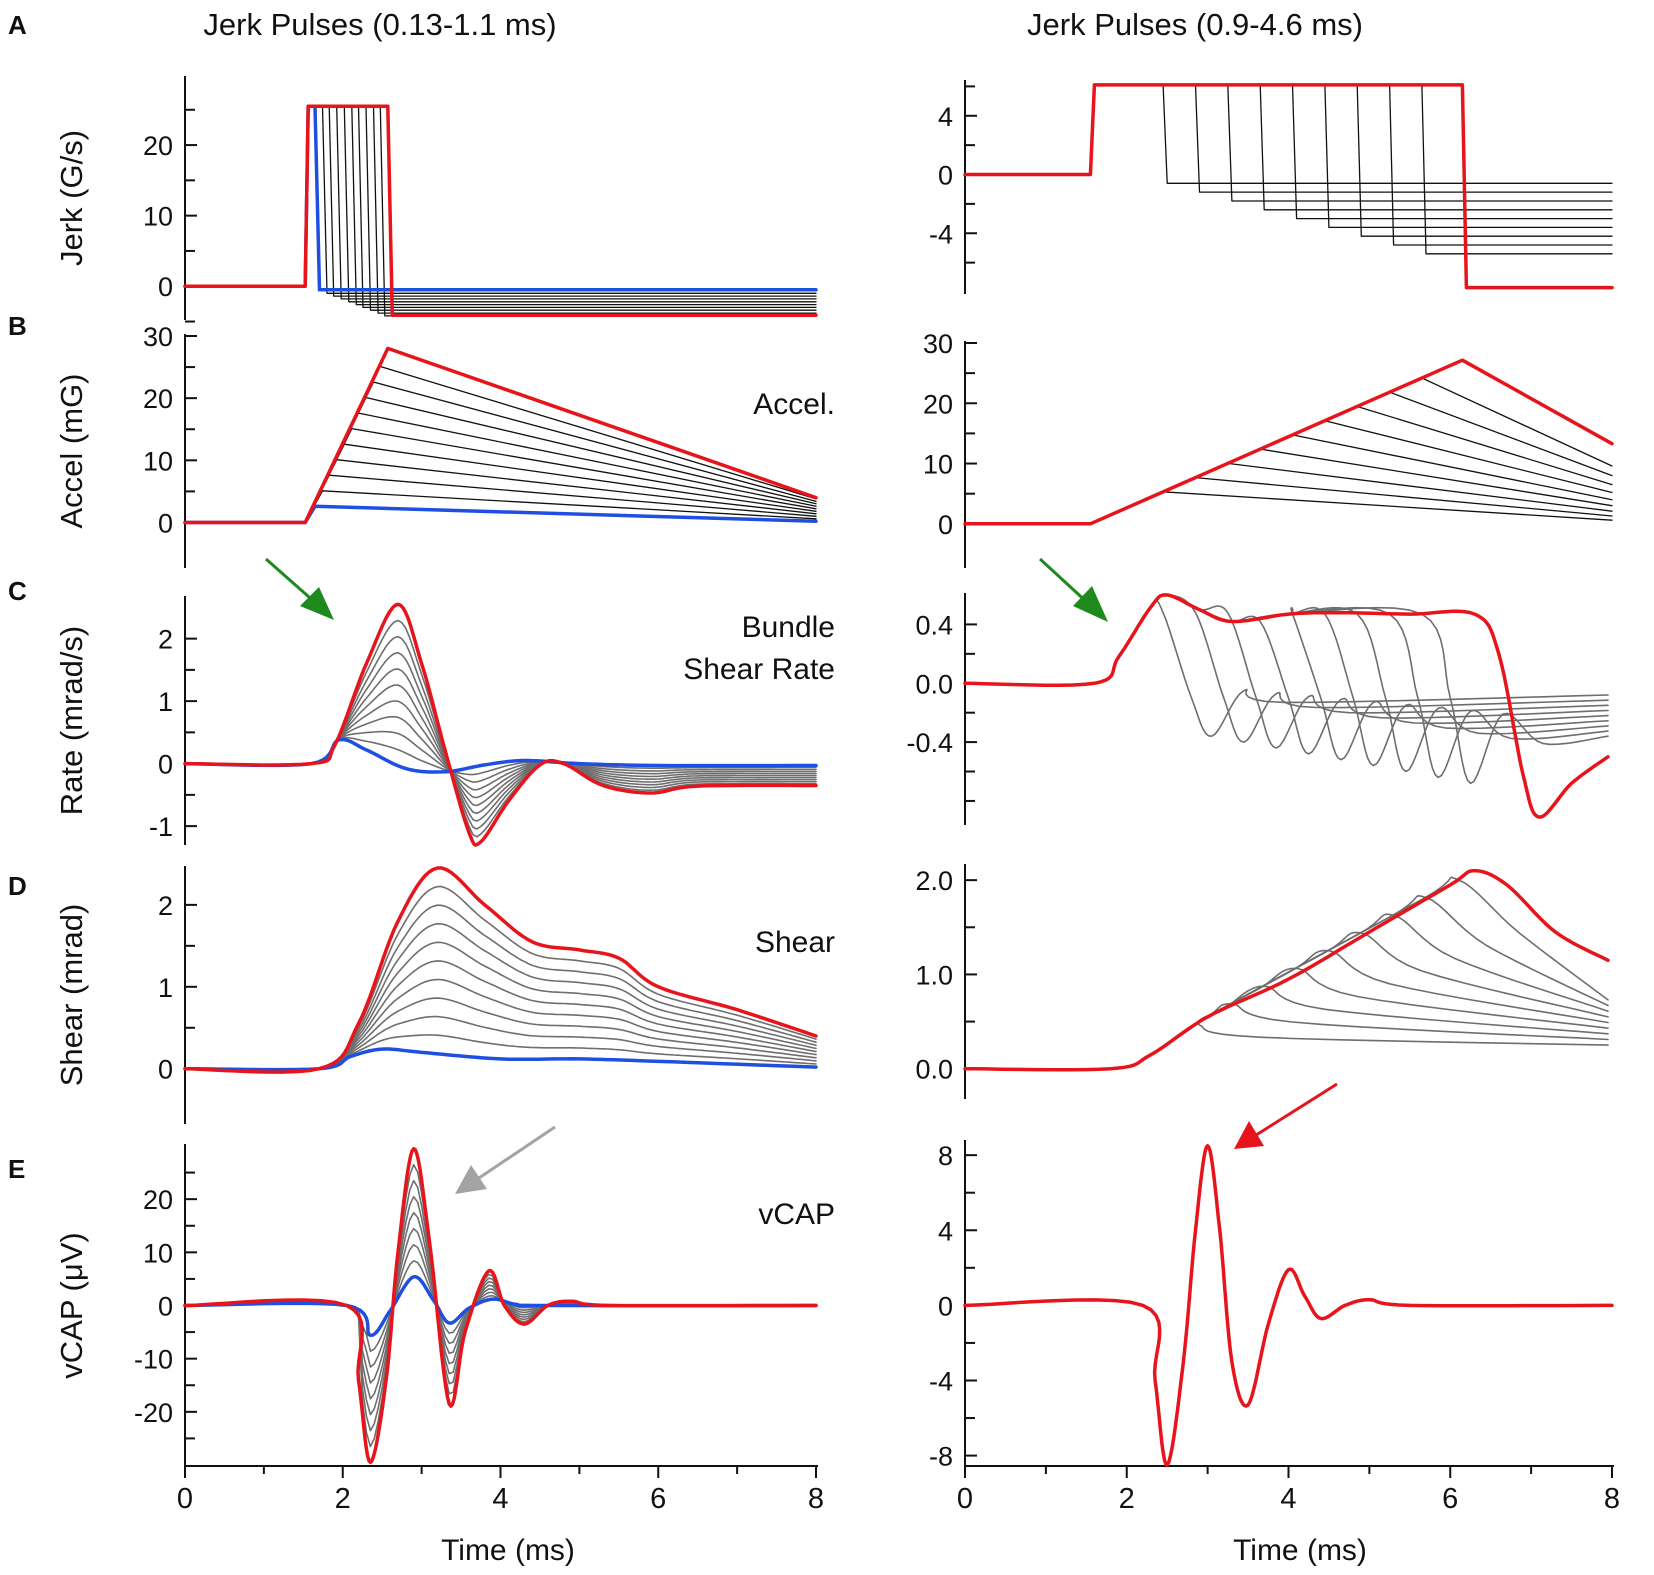 The width and height of the screenshot is (1654, 1575). Describe the element at coordinates (158, 146) in the screenshot. I see `A-left-y-tick-label: 20` at that location.